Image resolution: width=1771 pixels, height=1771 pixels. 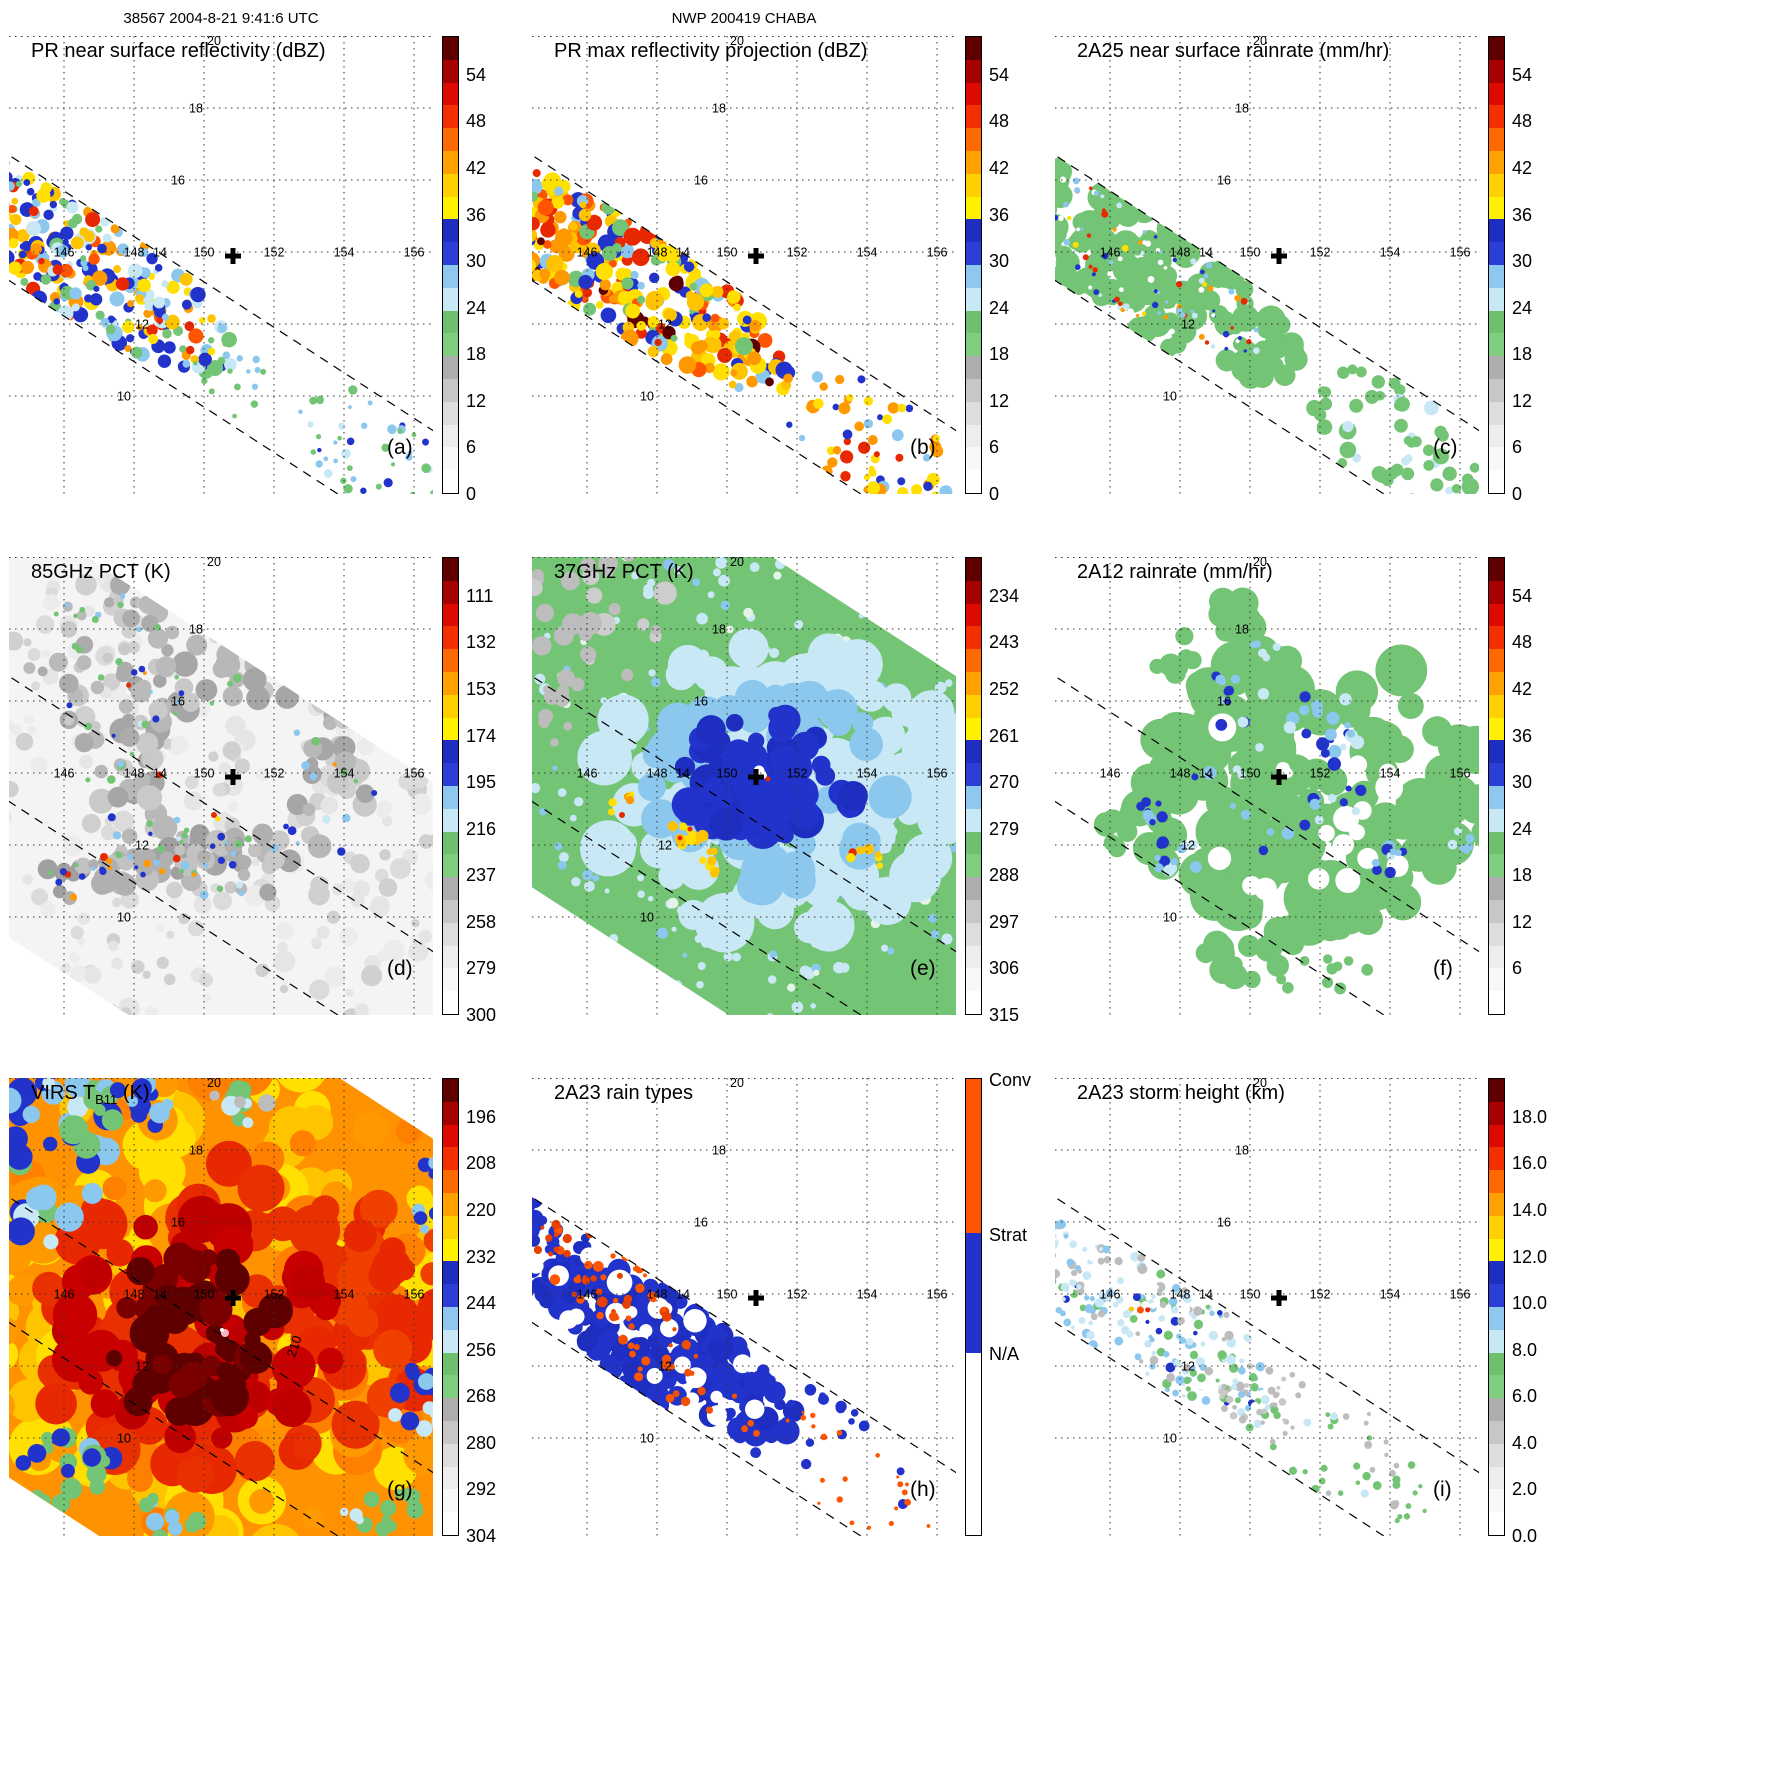 What do you see at coordinates (624, 572) in the screenshot?
I see `panel-title-e: 37GHz PCT (K)` at bounding box center [624, 572].